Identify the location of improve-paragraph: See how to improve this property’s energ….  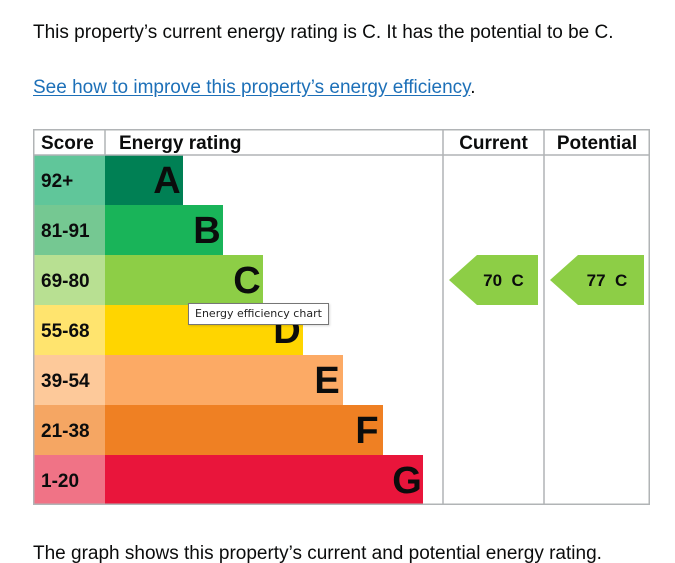
(254, 87).